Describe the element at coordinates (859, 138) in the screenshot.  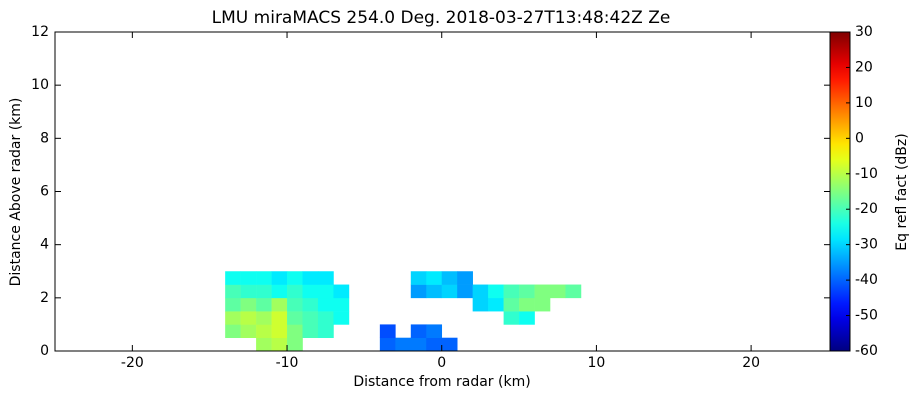
I see `colorbar-tick-label: 0` at that location.